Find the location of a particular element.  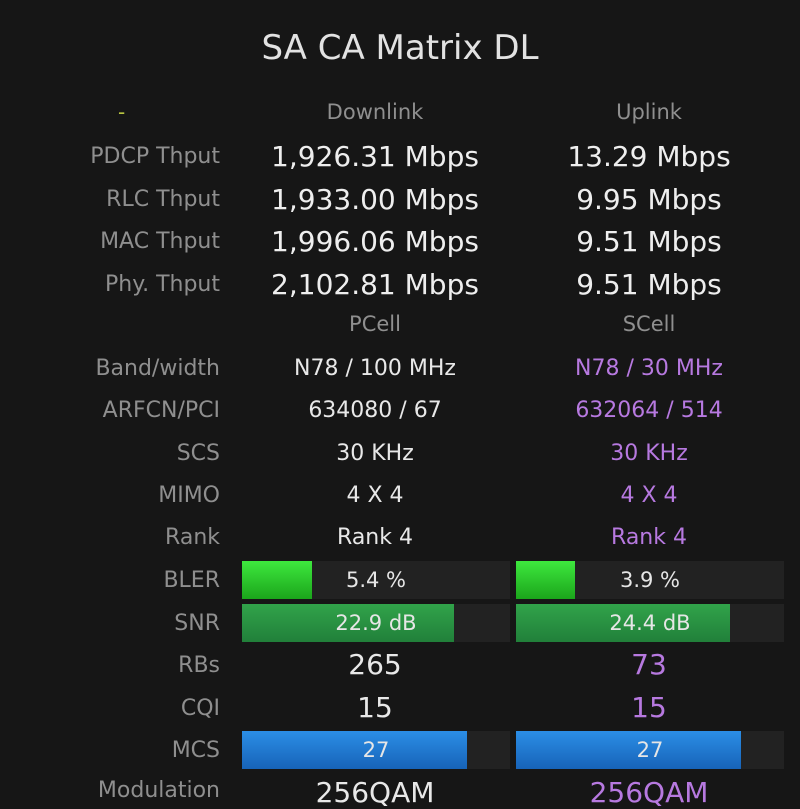

rank-label: Rank is located at coordinates (192, 537).